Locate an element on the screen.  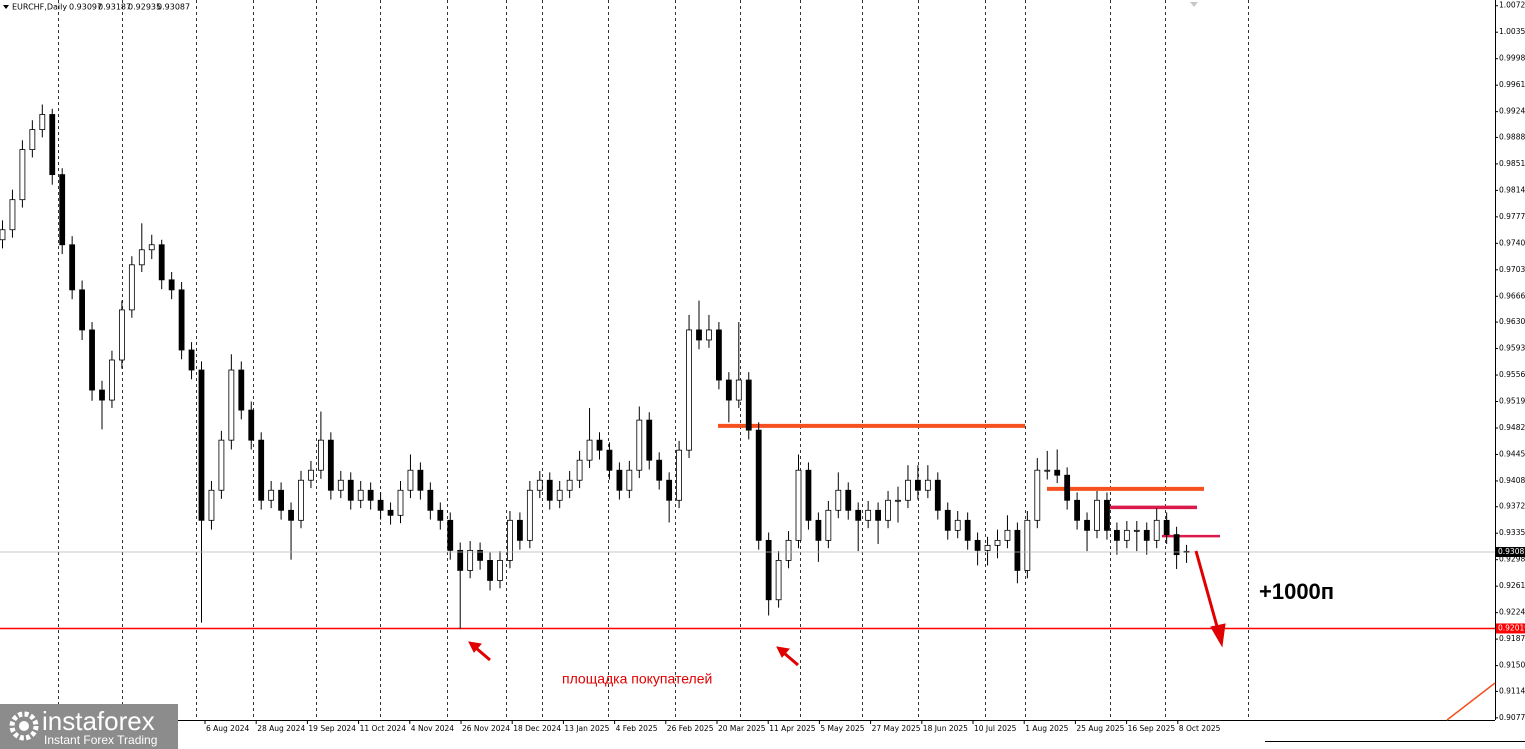
level-price-box is located at coordinates (1510, 628).